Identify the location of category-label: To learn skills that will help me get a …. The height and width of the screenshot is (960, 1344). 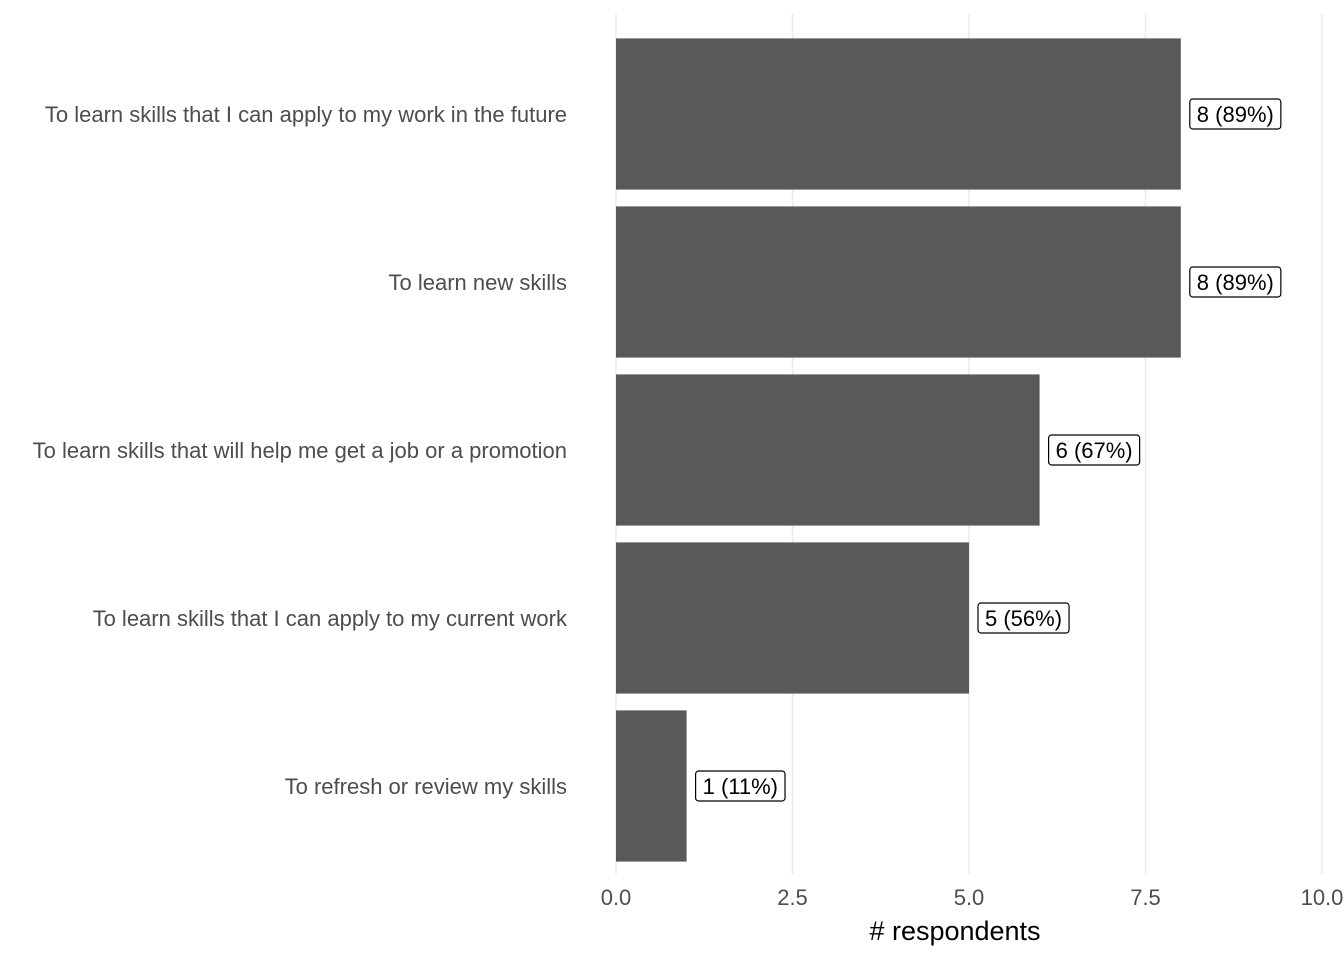
(300, 450).